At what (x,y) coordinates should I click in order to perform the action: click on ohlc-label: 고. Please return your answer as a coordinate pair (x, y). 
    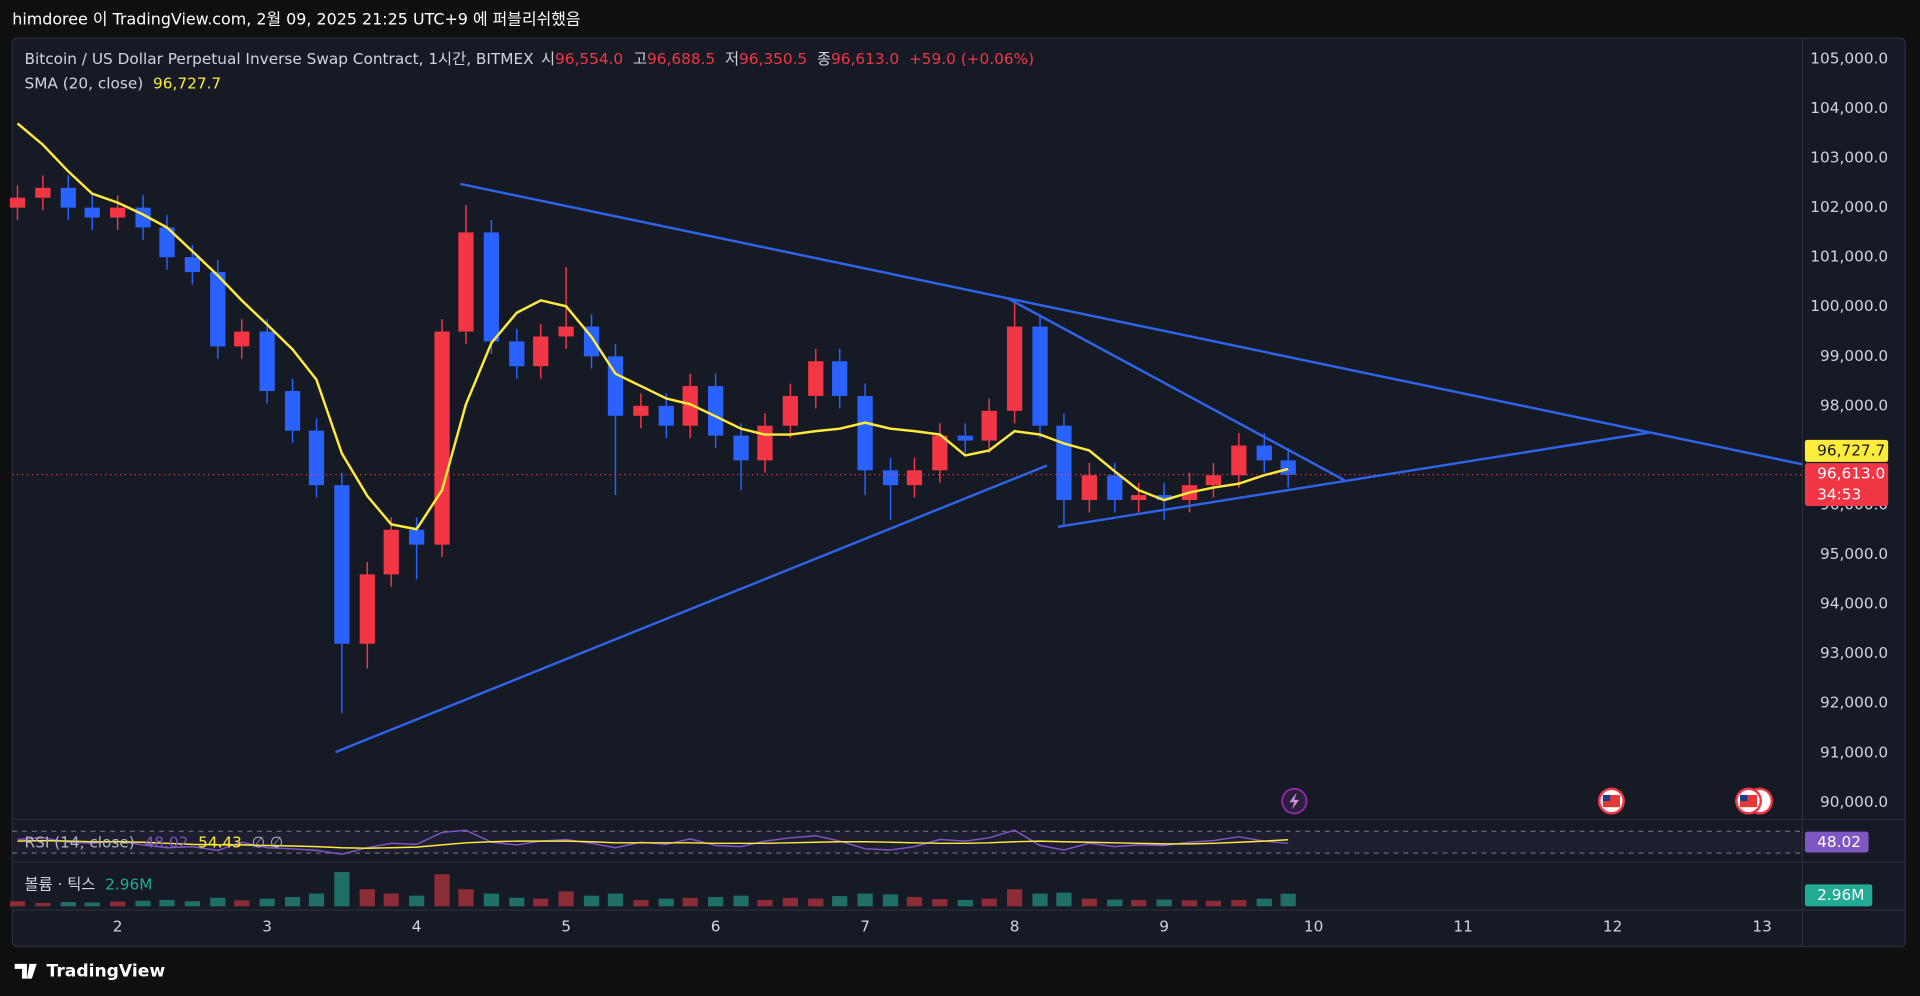
    Looking at the image, I should click on (640, 59).